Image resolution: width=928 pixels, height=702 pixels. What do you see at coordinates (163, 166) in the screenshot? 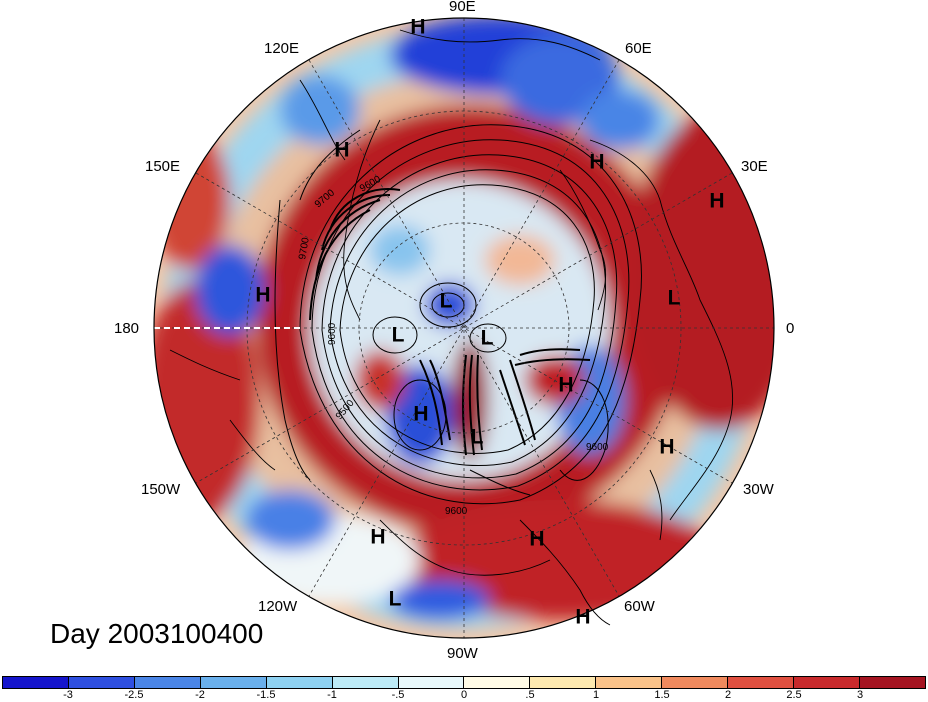
I see `lon-label: 150E` at bounding box center [163, 166].